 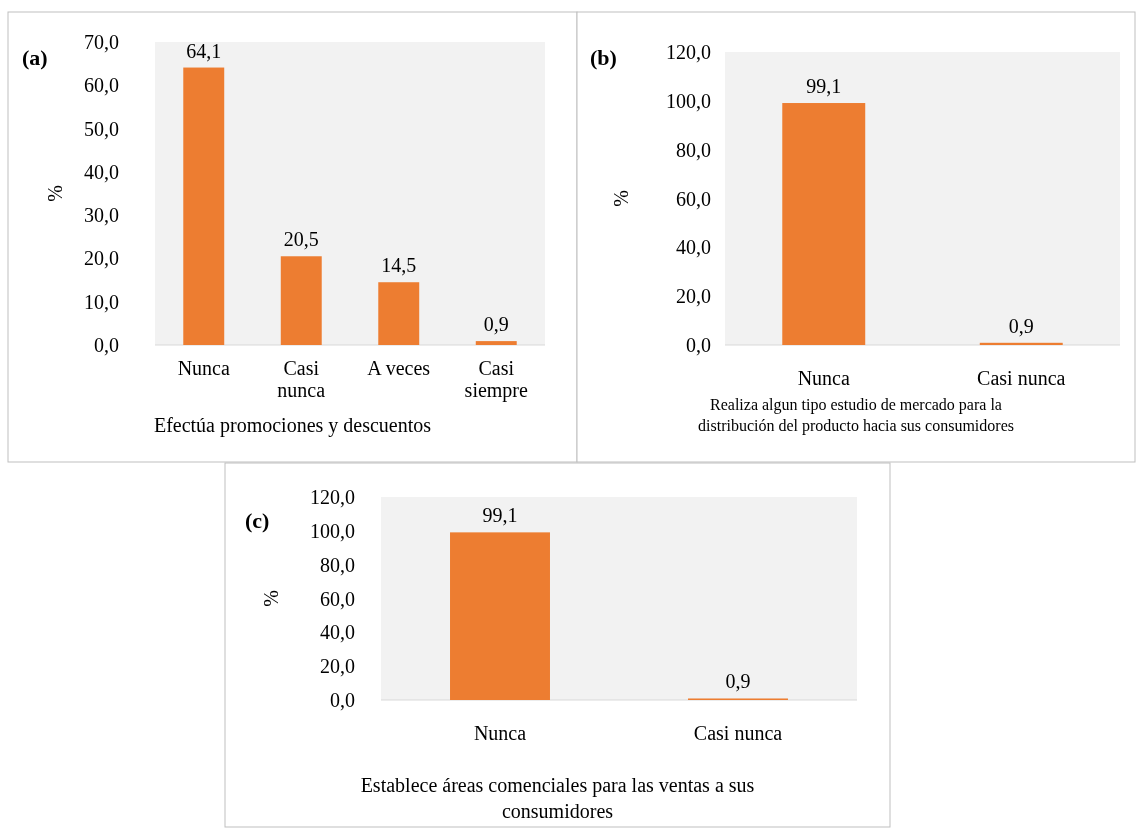 What do you see at coordinates (101, 215) in the screenshot?
I see `y-tick-label: 30,0` at bounding box center [101, 215].